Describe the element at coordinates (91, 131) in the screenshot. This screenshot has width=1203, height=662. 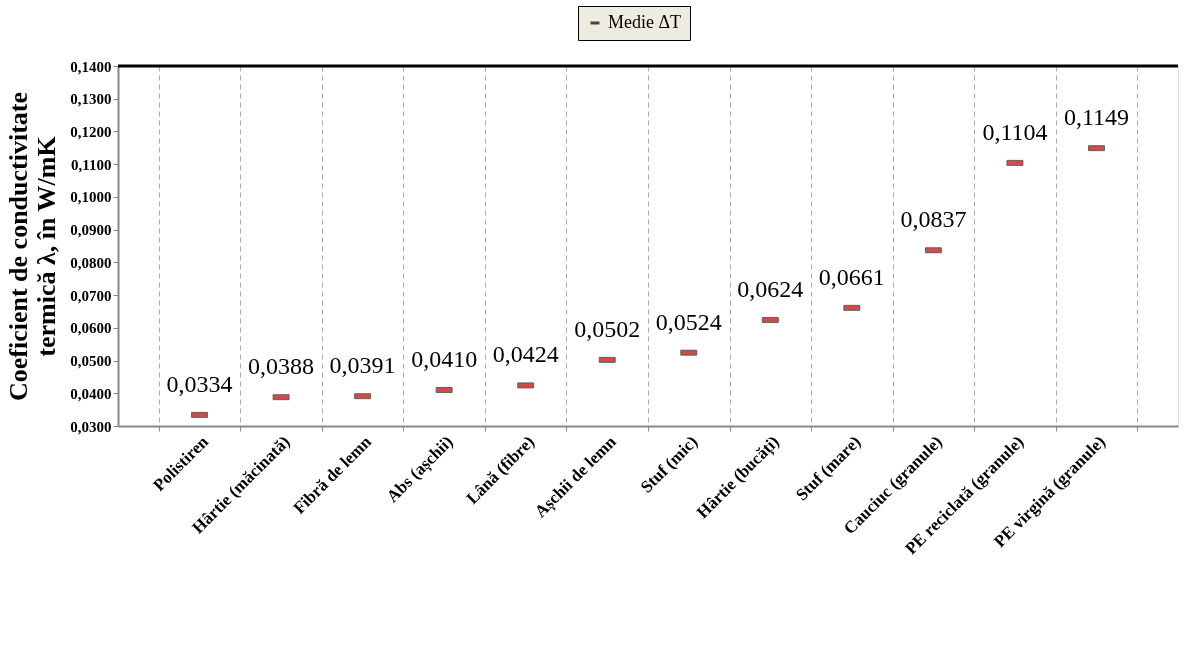
I see `y-tick-label: 0,1200` at that location.